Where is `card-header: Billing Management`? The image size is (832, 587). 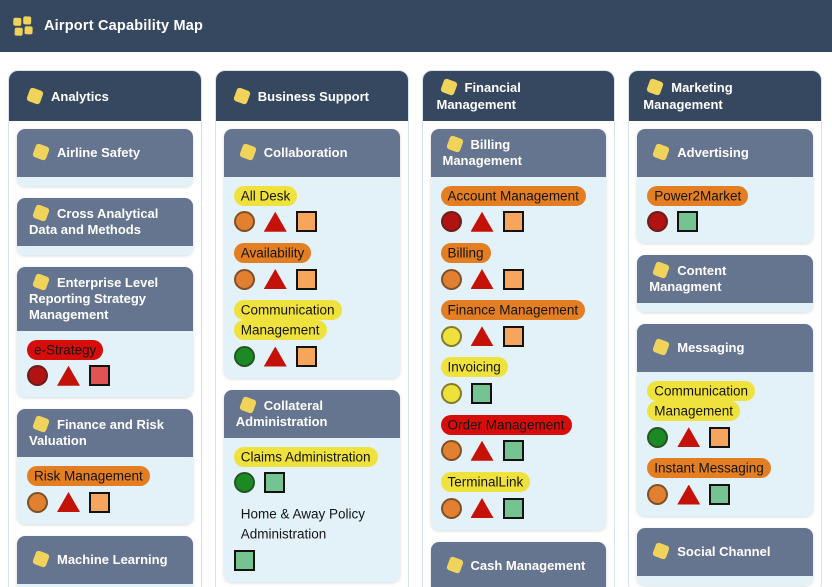
card-header: Billing Management is located at coordinates (518, 153).